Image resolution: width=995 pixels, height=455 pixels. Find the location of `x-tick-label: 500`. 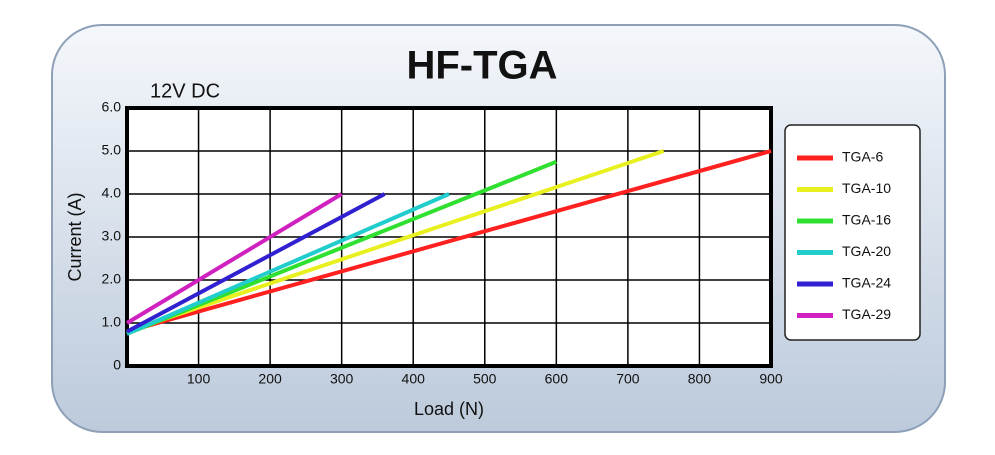

x-tick-label: 500 is located at coordinates (485, 379).